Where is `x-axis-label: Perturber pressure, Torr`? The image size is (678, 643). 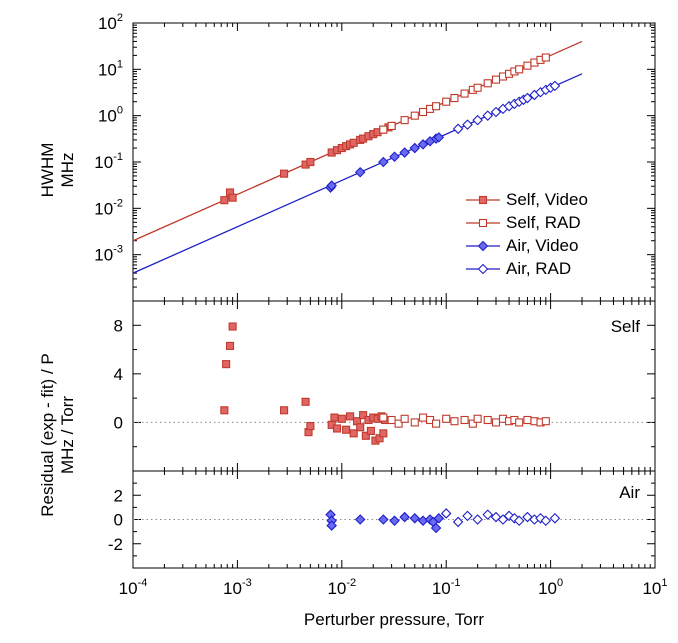
x-axis-label: Perturber pressure, Torr is located at coordinates (394, 619).